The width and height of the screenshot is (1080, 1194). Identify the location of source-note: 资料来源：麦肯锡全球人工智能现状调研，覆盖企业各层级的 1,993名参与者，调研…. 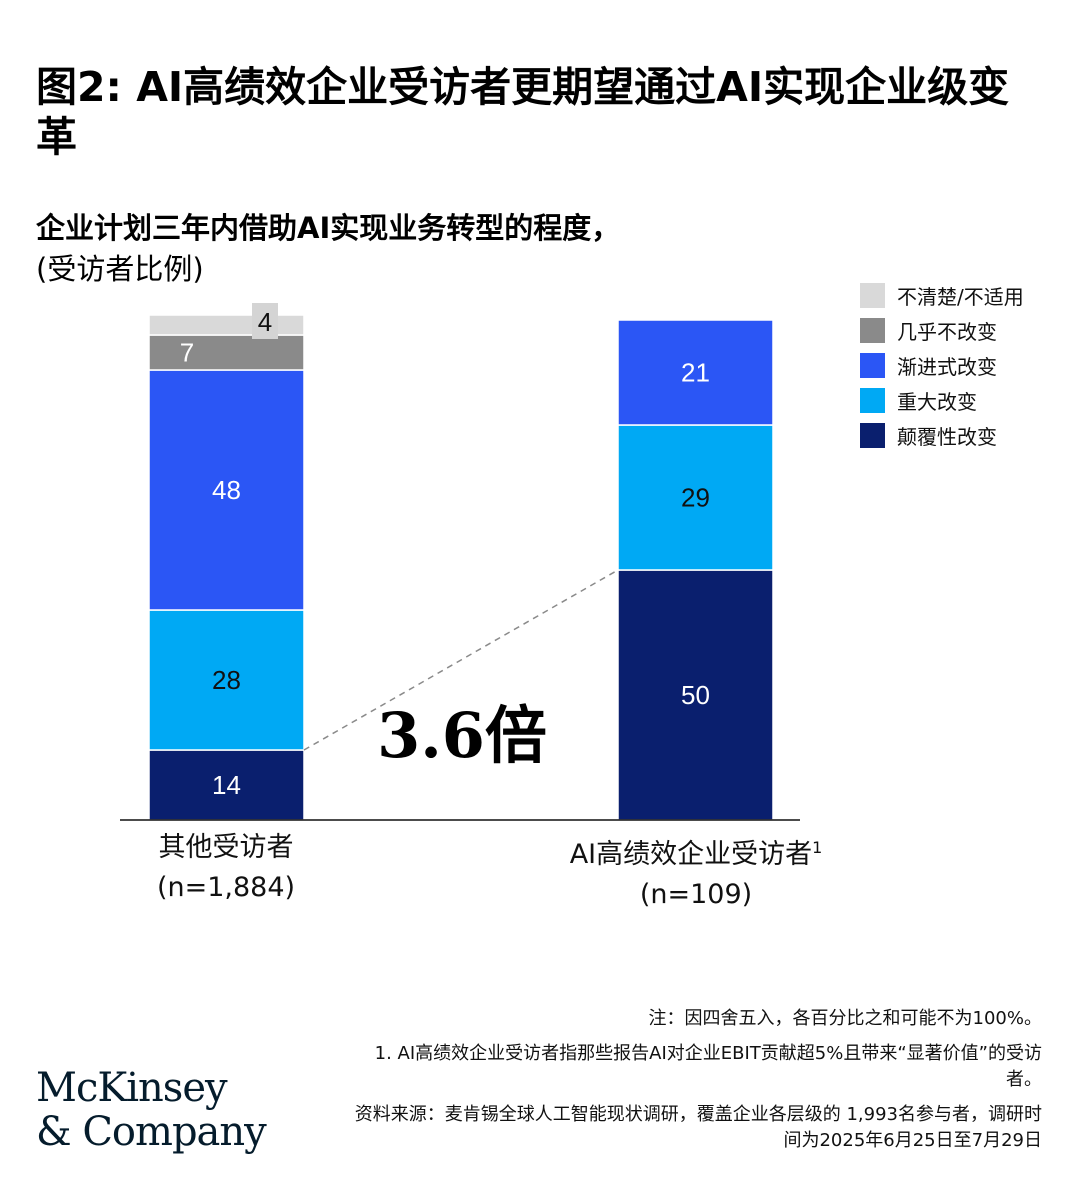
(698, 1127).